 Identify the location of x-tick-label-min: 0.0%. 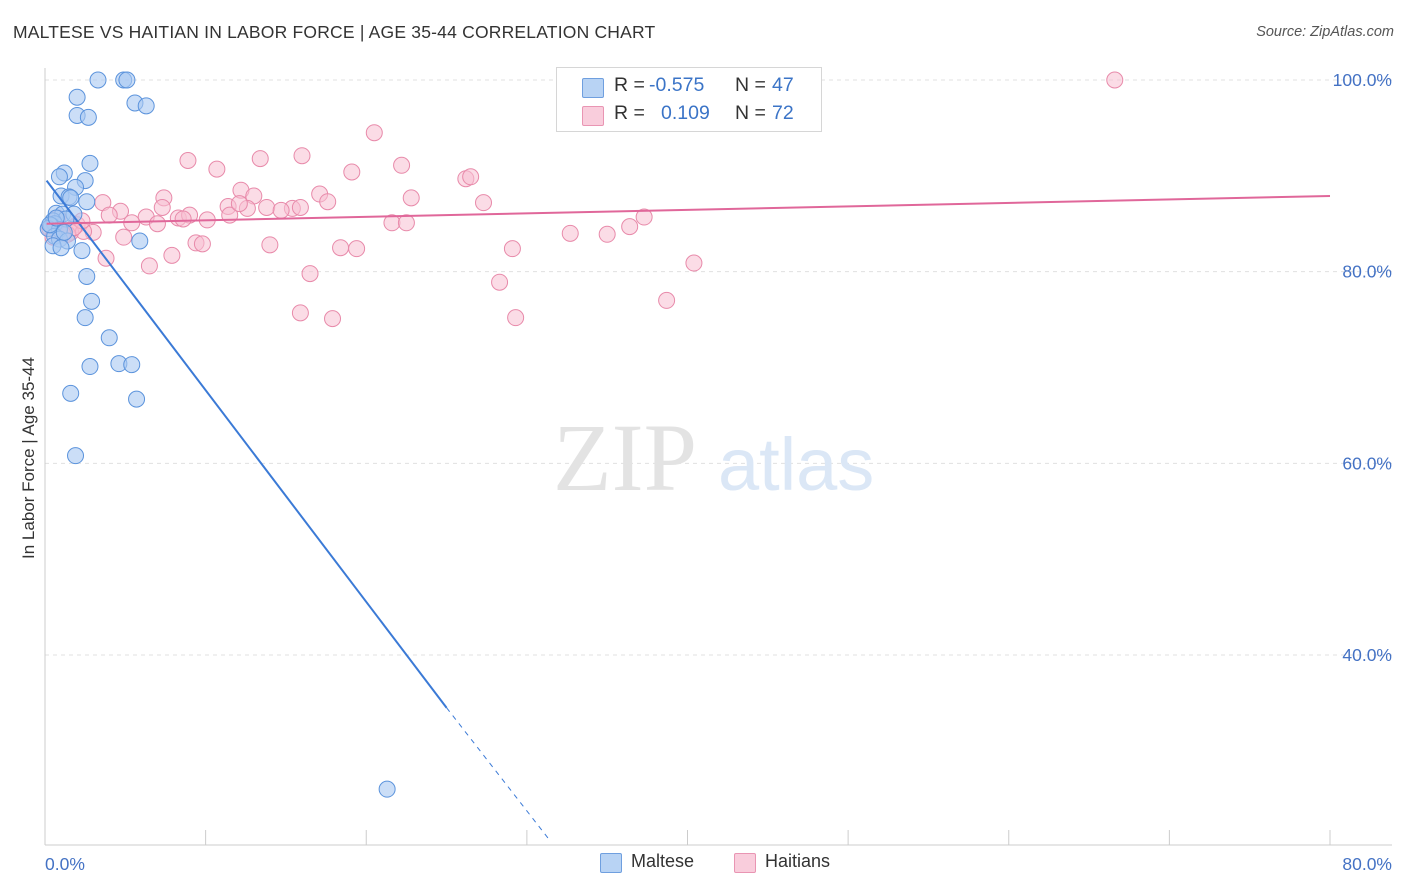
(65, 864).